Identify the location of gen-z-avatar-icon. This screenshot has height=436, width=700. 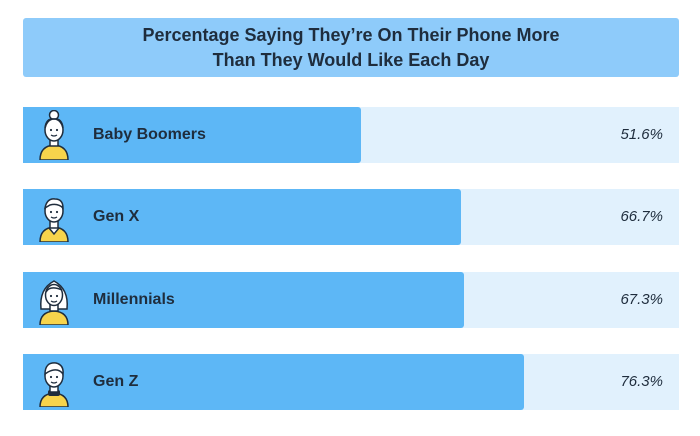
(54, 384).